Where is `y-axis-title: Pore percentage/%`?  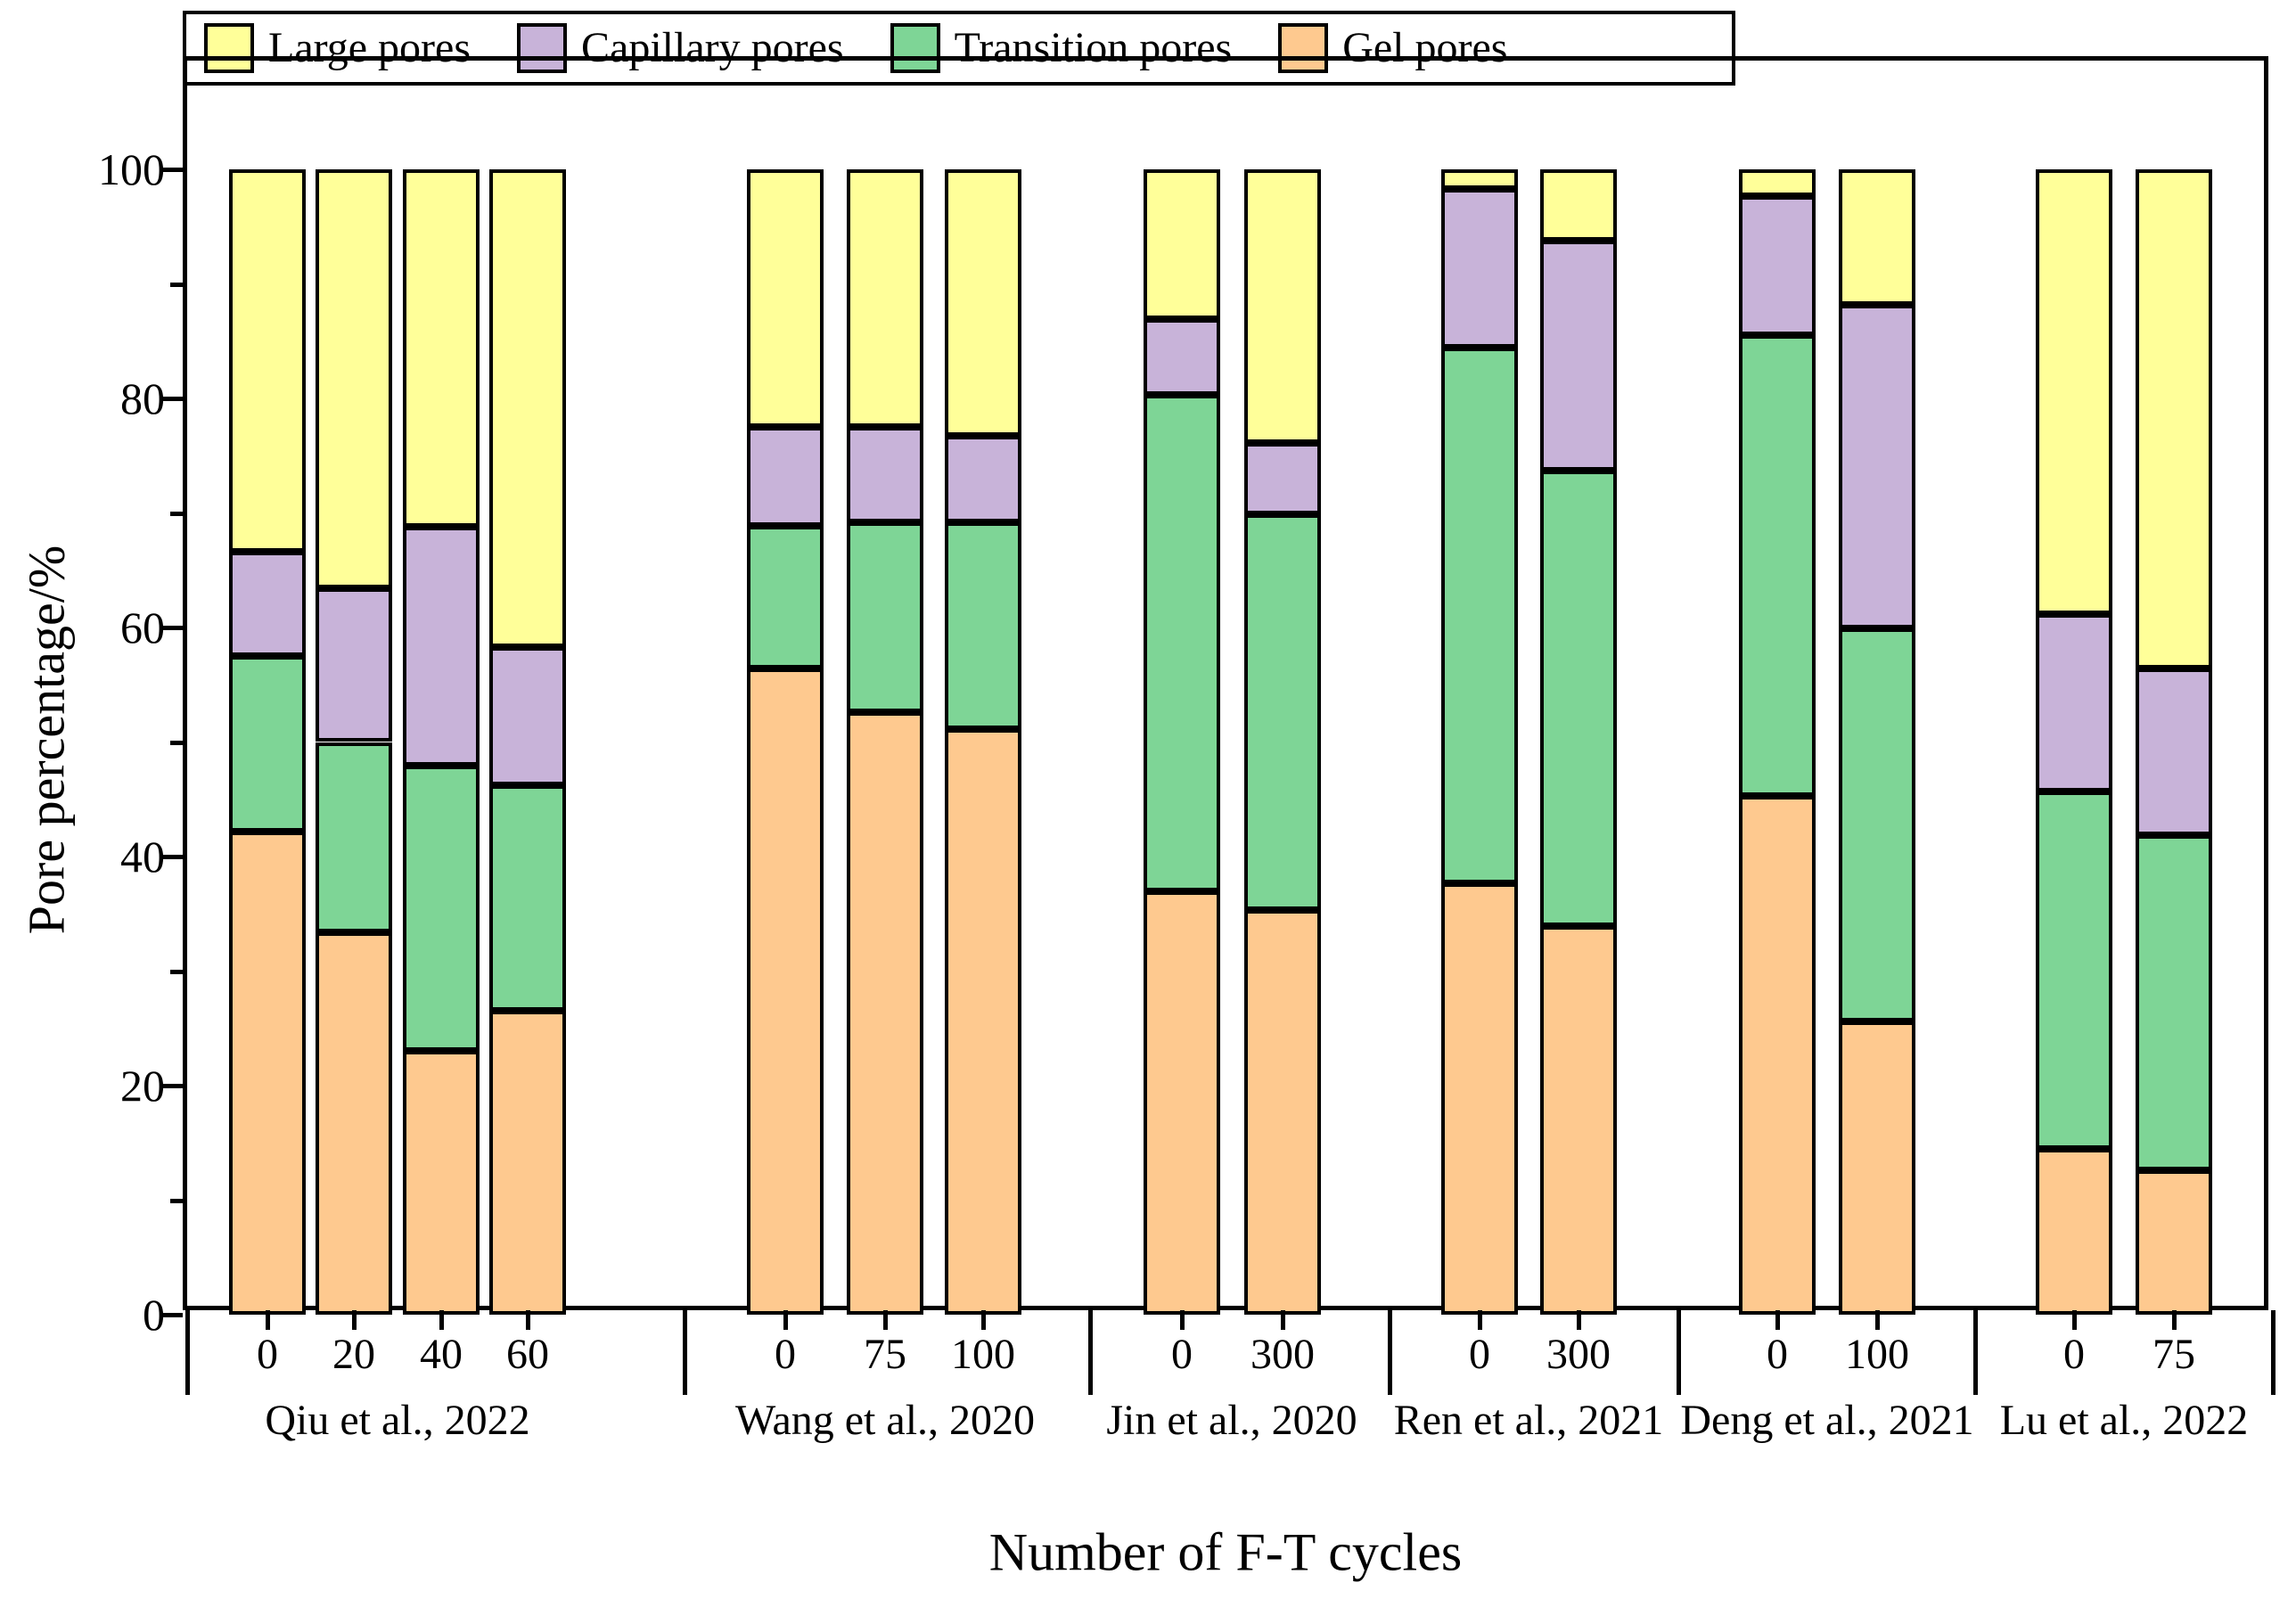 y-axis-title: Pore percentage/% is located at coordinates (47, 740).